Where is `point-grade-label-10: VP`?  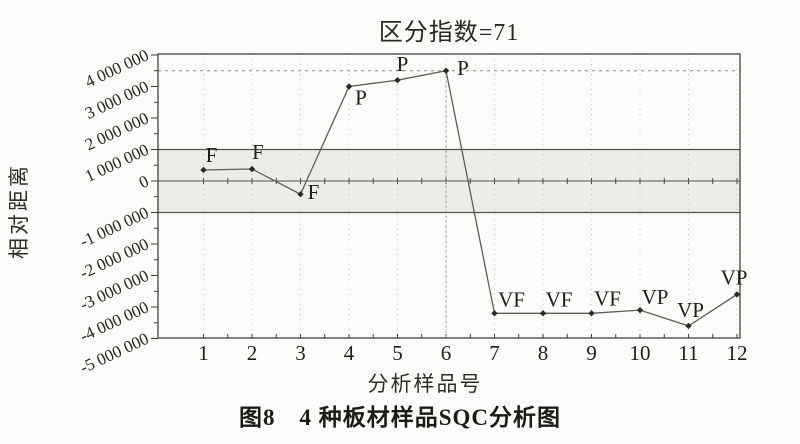
point-grade-label-10: VP is located at coordinates (655, 297).